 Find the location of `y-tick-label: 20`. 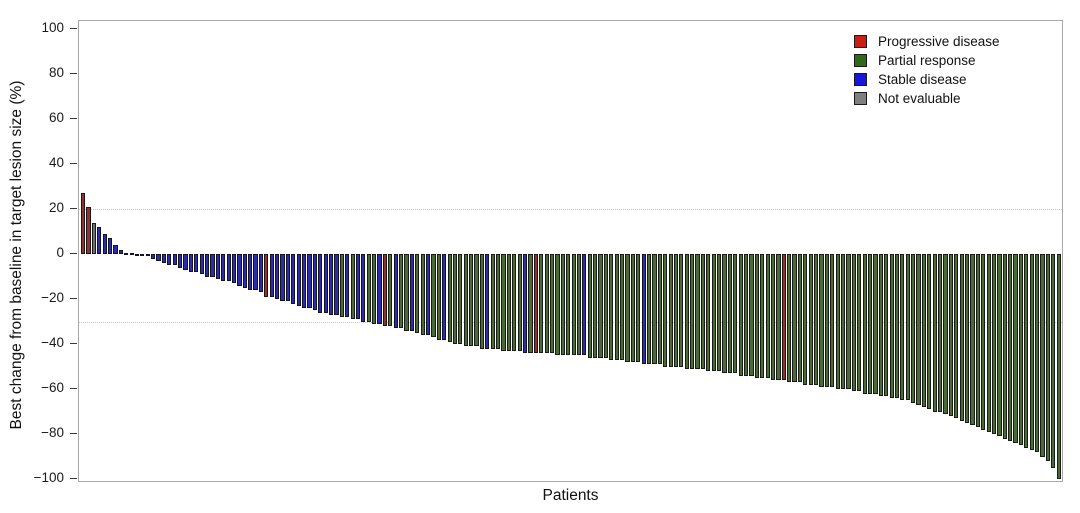

y-tick-label: 20 is located at coordinates (56, 207).